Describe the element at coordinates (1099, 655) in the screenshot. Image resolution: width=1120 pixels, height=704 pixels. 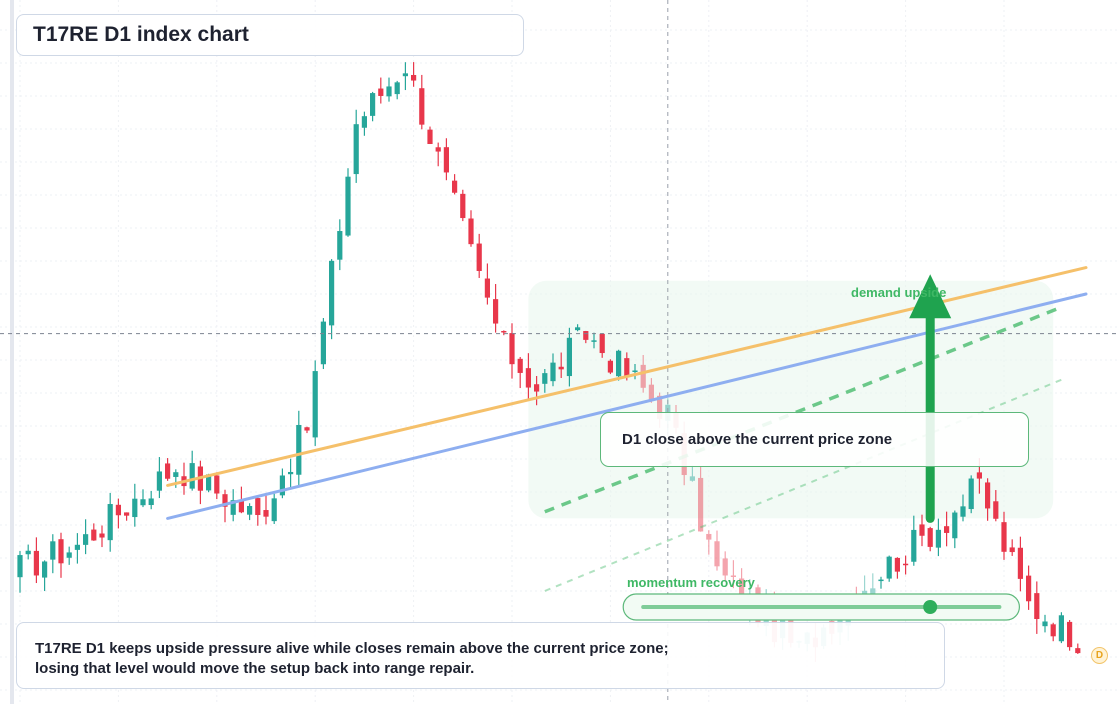
I see `dividend-badge-icon: D` at that location.